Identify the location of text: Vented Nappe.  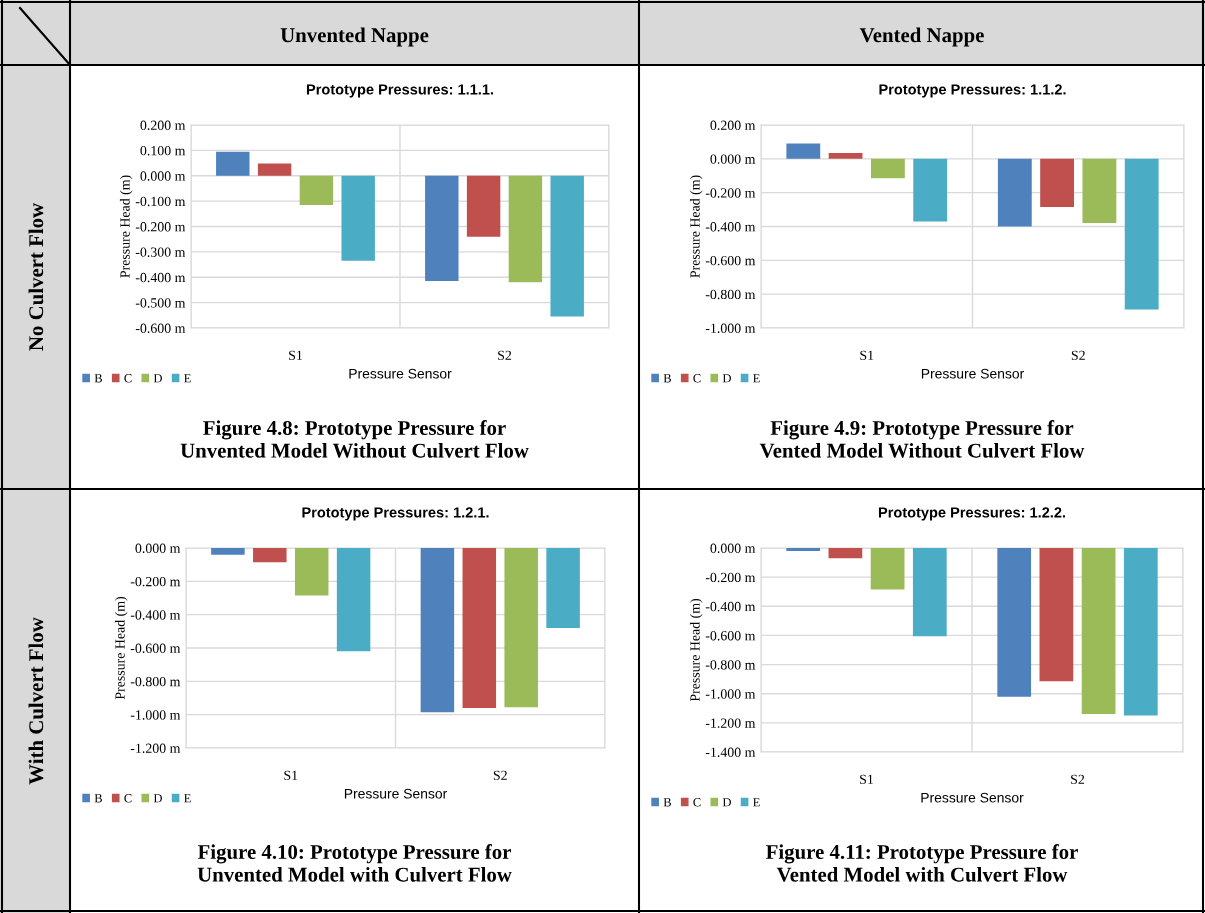
(921, 37).